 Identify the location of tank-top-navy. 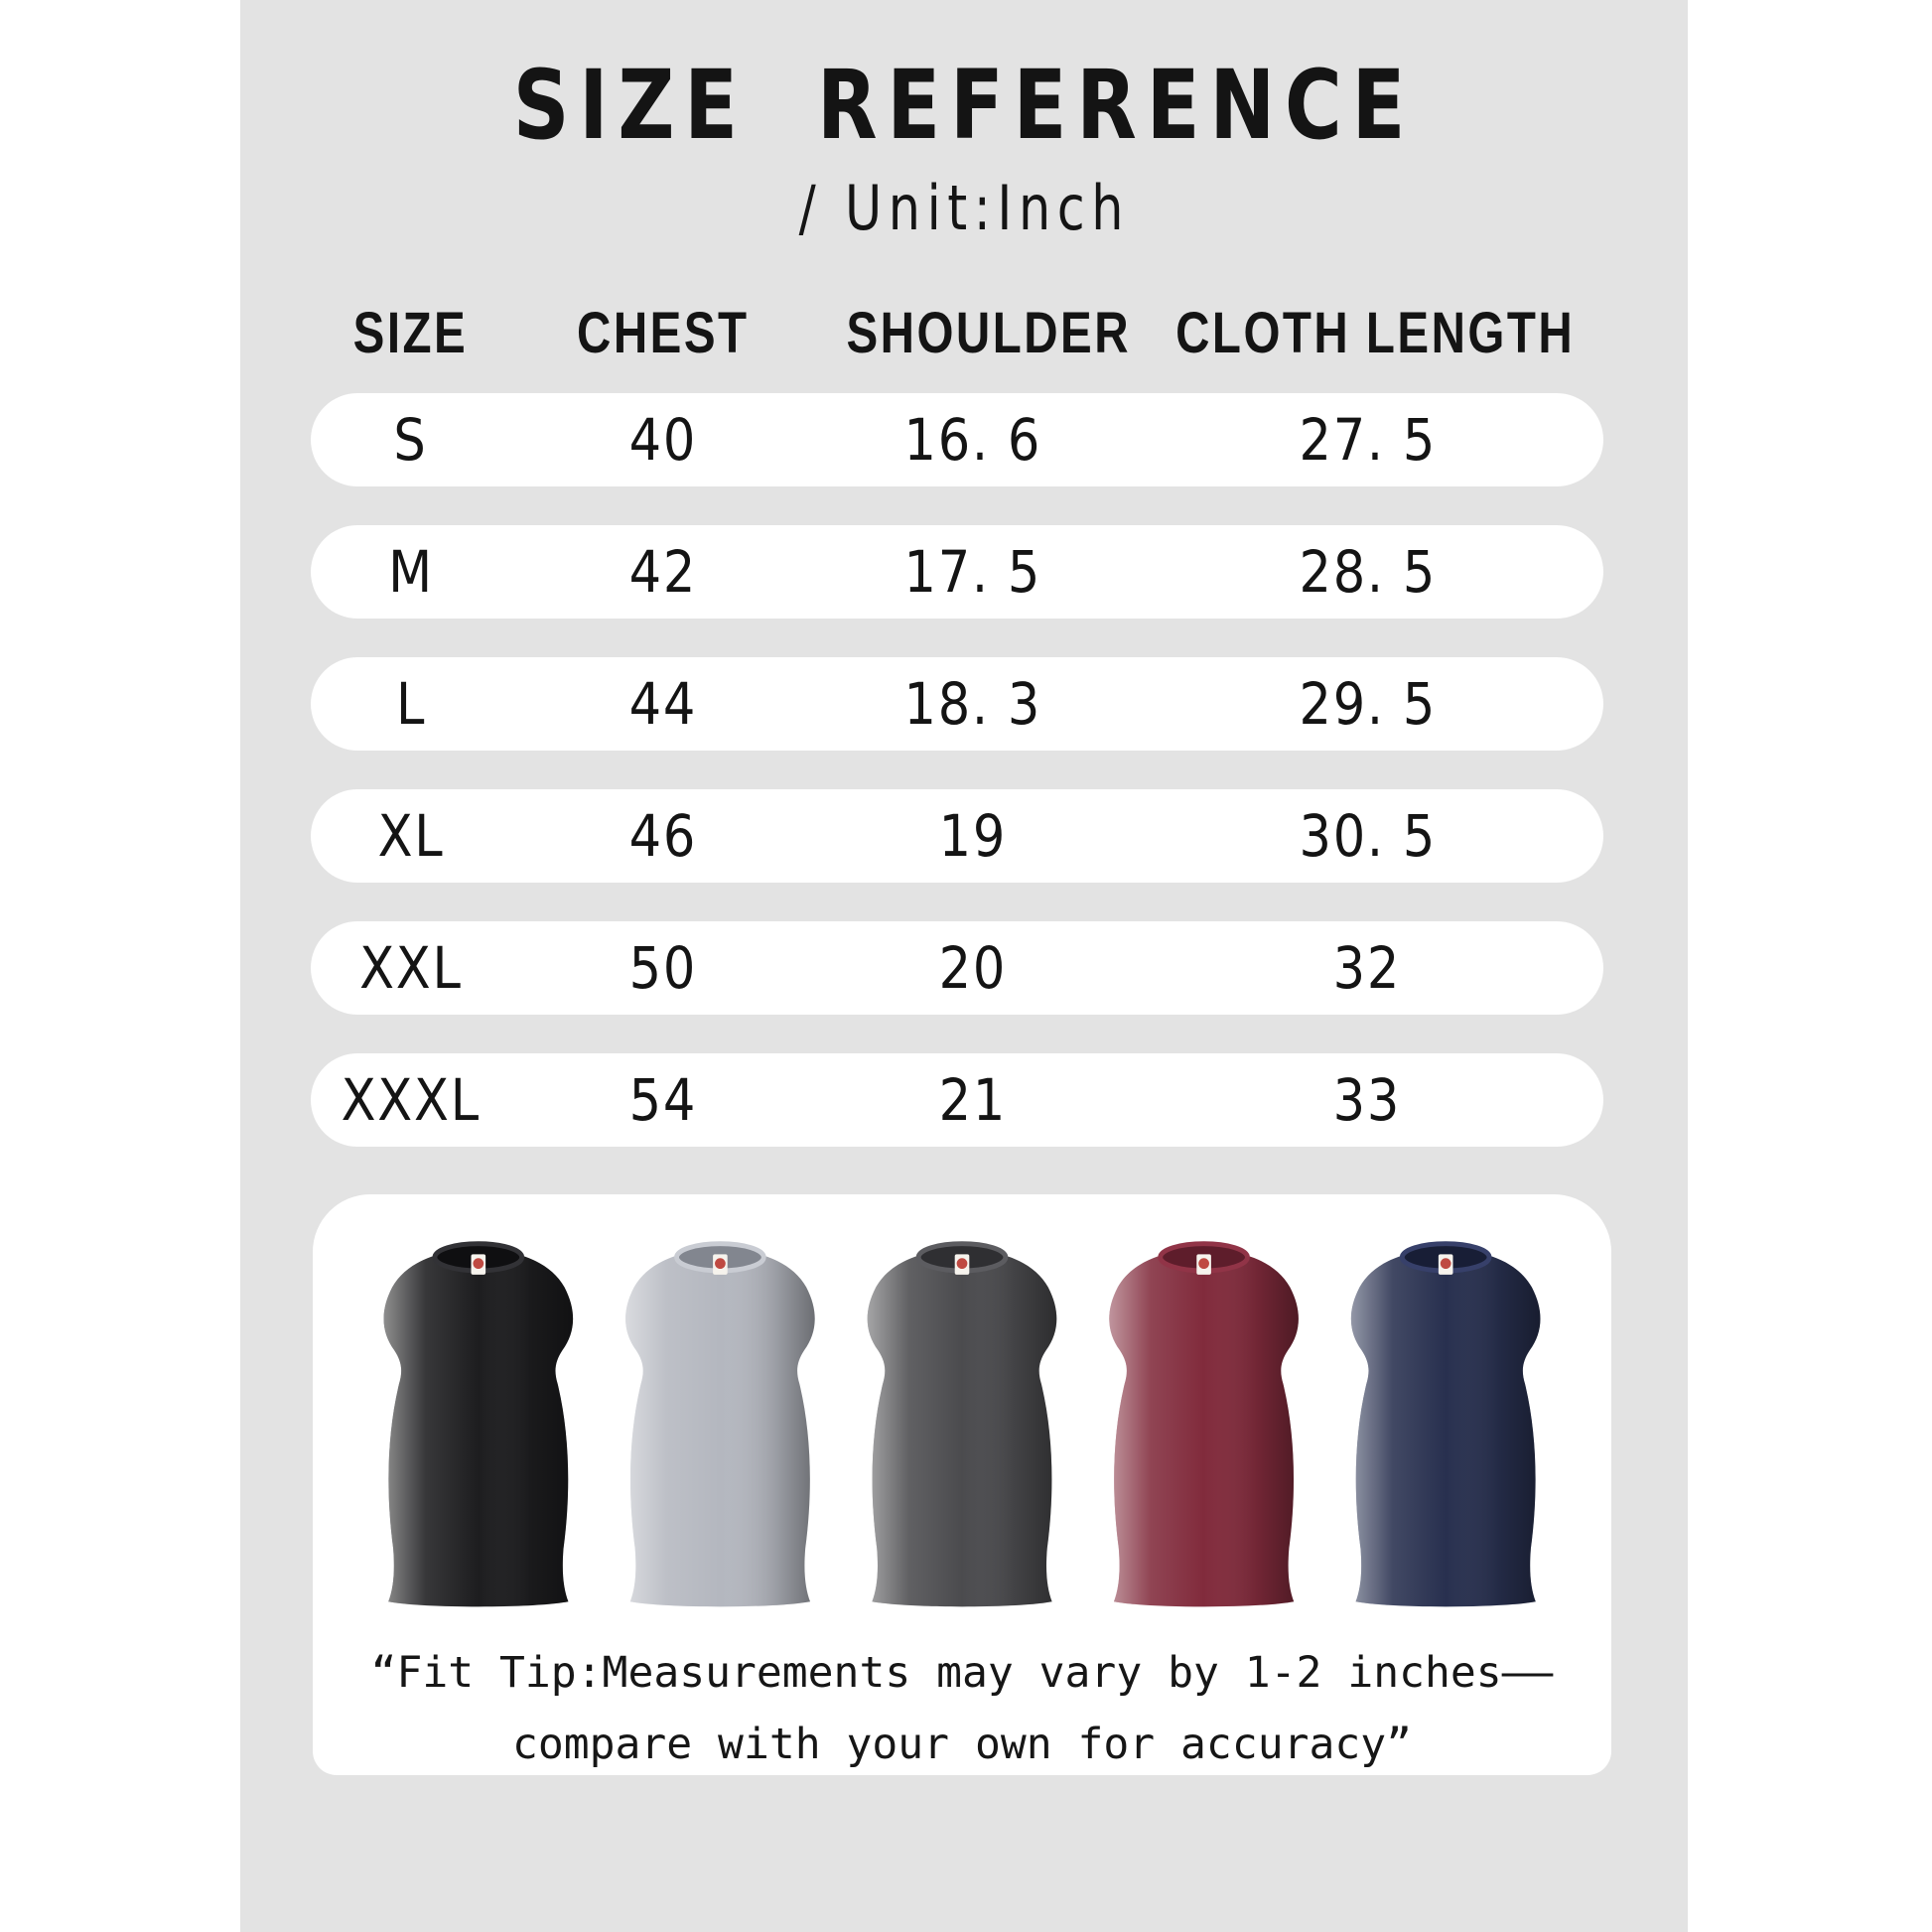
(1446, 1424).